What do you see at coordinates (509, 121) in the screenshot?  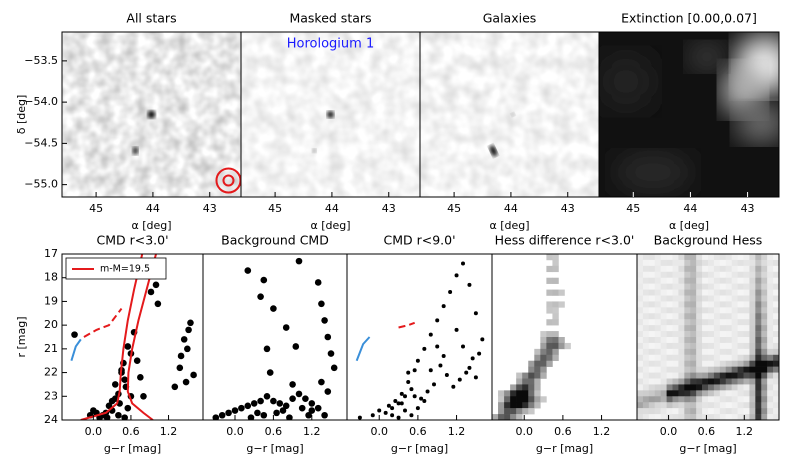 I see `panel: Galaxies 45 44 43 α [deg]` at bounding box center [509, 121].